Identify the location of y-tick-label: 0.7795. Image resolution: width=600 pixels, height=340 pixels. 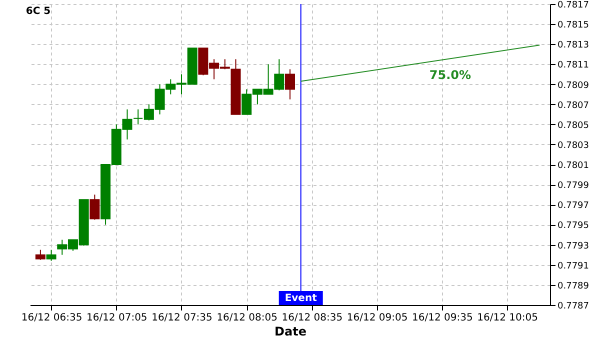
(573, 226).